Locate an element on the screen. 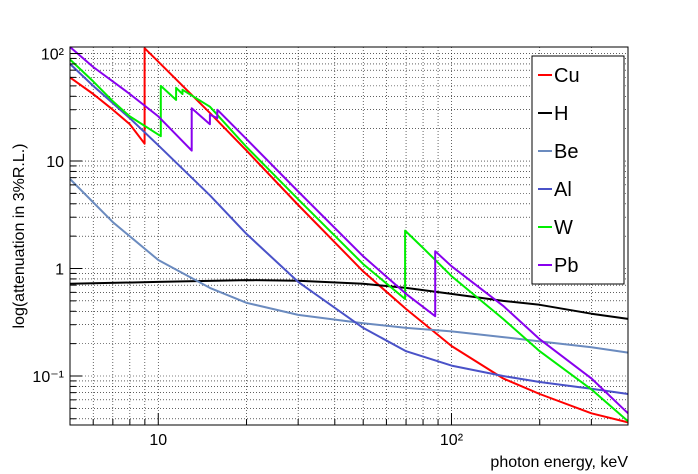 Image resolution: width=698 pixels, height=474 pixels. y-tick-label: 1 is located at coordinates (59, 270).